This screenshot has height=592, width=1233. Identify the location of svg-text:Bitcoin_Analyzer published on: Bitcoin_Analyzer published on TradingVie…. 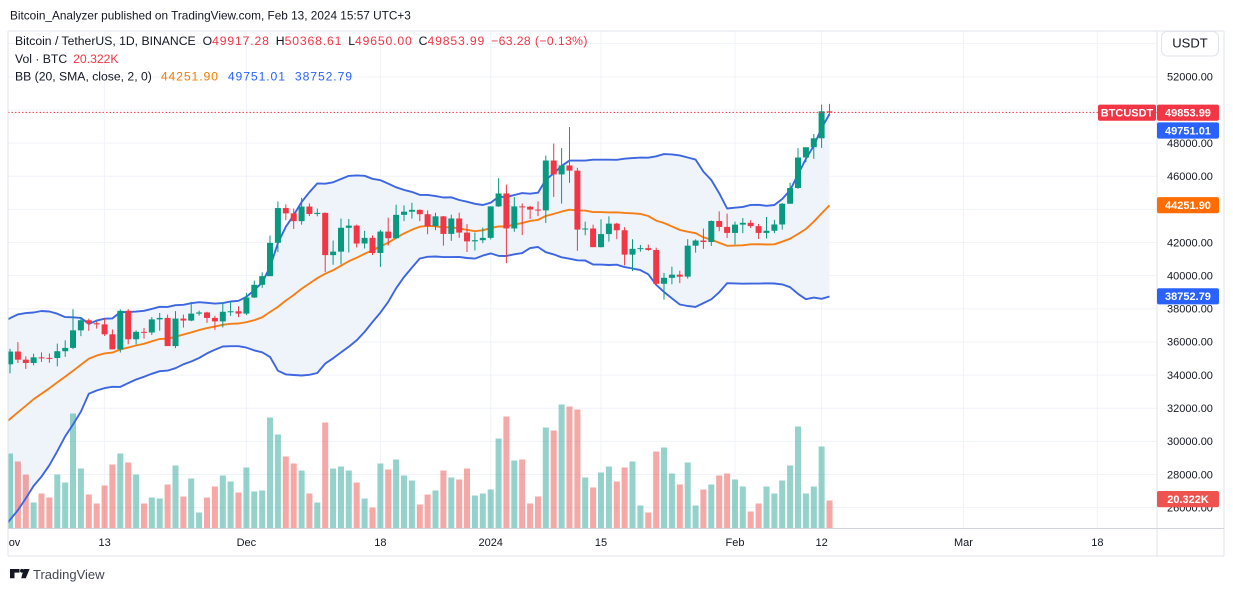
(210, 16).